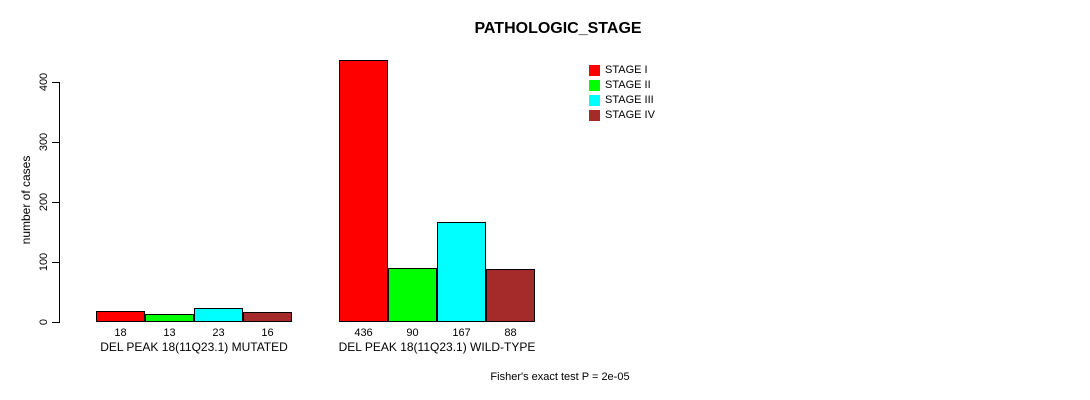 This screenshot has height=400, width=1090. What do you see at coordinates (44, 82) in the screenshot?
I see `y-tick-label: 400` at bounding box center [44, 82].